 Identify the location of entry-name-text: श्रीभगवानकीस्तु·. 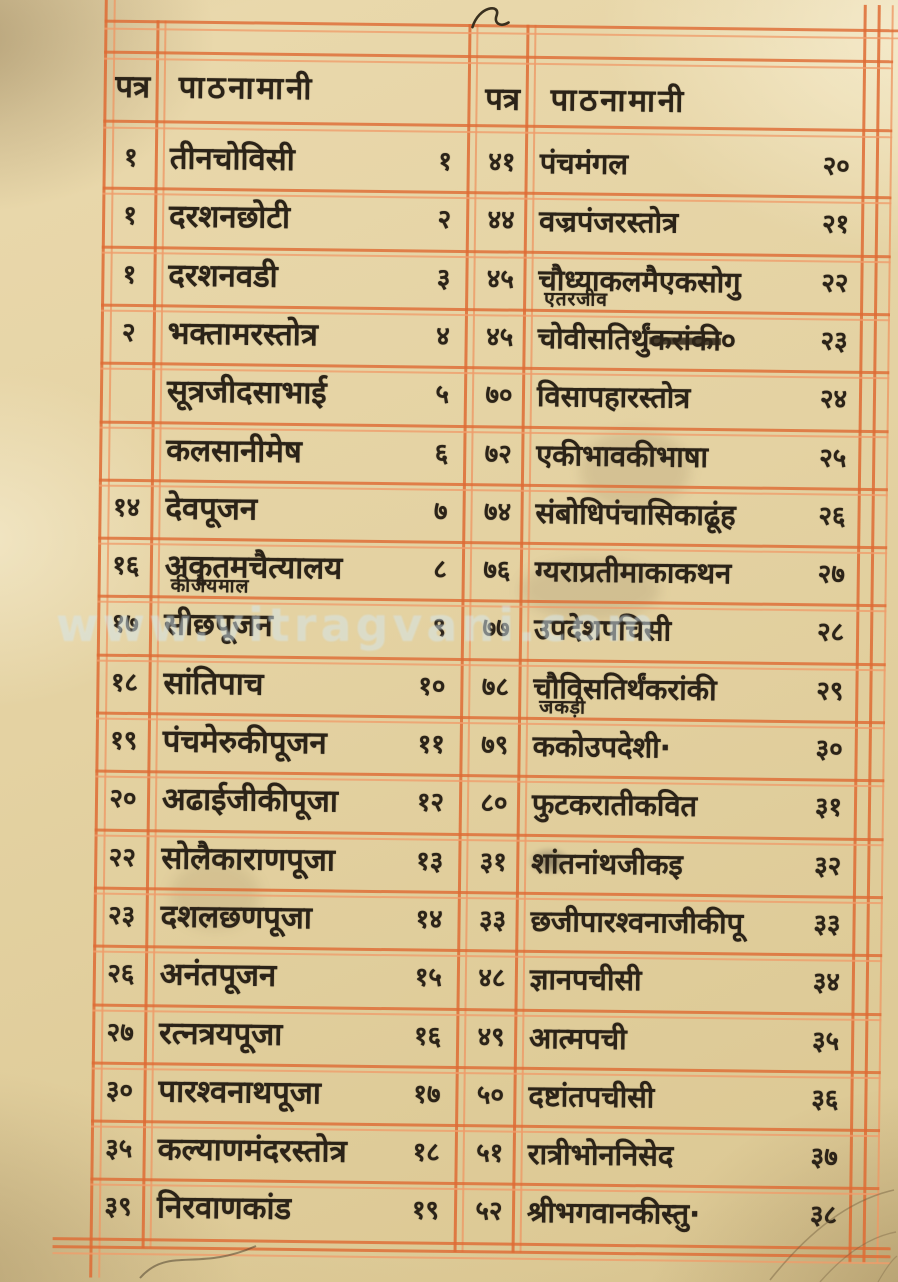
(613, 1212).